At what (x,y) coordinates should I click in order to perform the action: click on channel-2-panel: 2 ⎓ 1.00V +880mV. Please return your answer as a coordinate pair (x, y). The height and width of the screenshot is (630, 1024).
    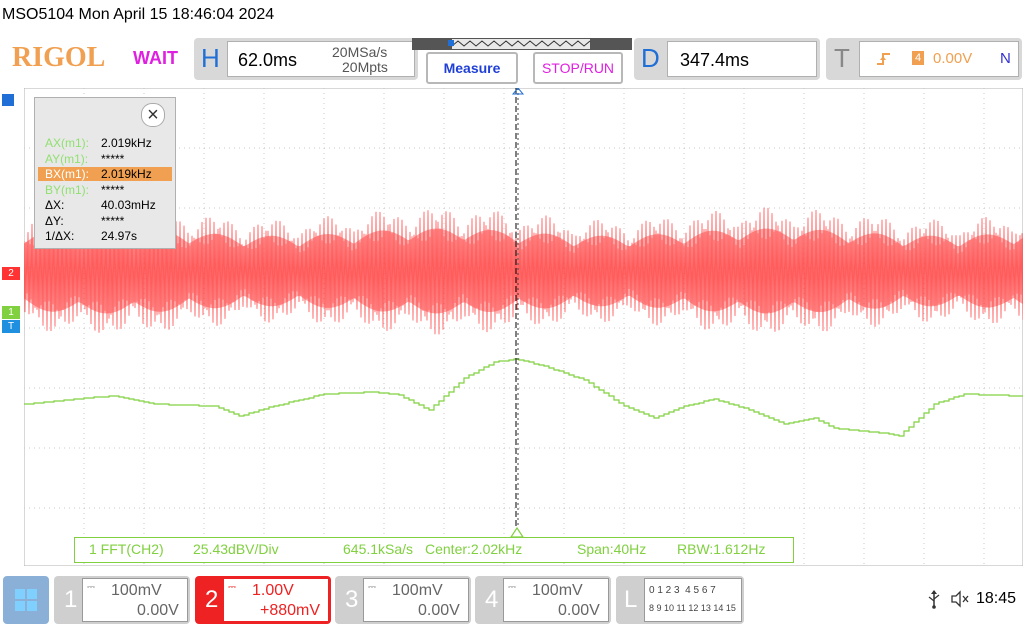
    Looking at the image, I should click on (263, 600).